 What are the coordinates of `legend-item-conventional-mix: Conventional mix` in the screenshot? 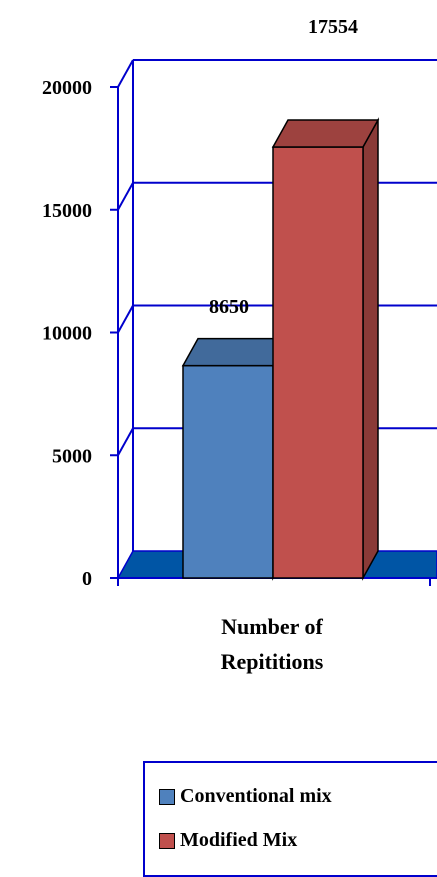 It's located at (245, 796).